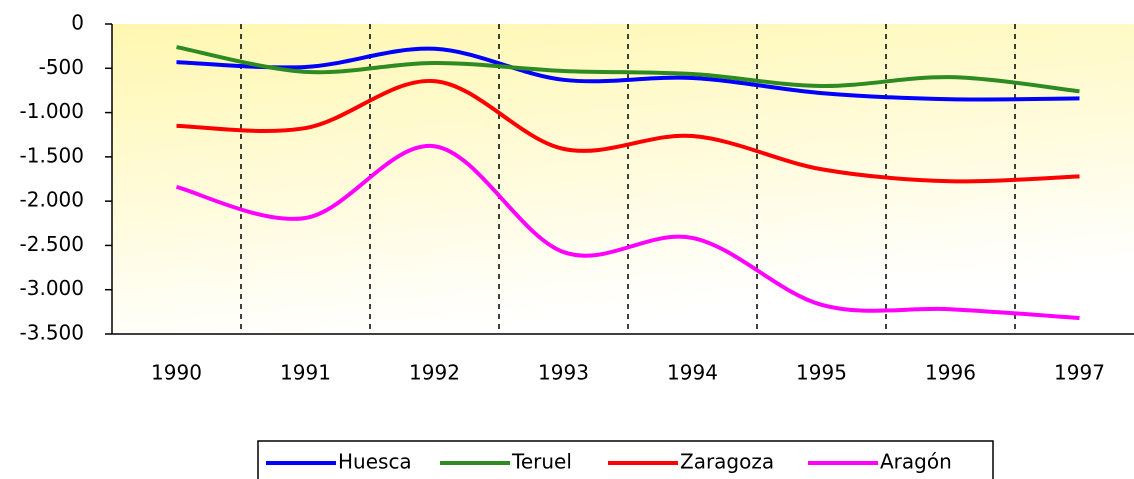 The height and width of the screenshot is (479, 1134). I want to click on legend-label: Zaragoza, so click(727, 462).